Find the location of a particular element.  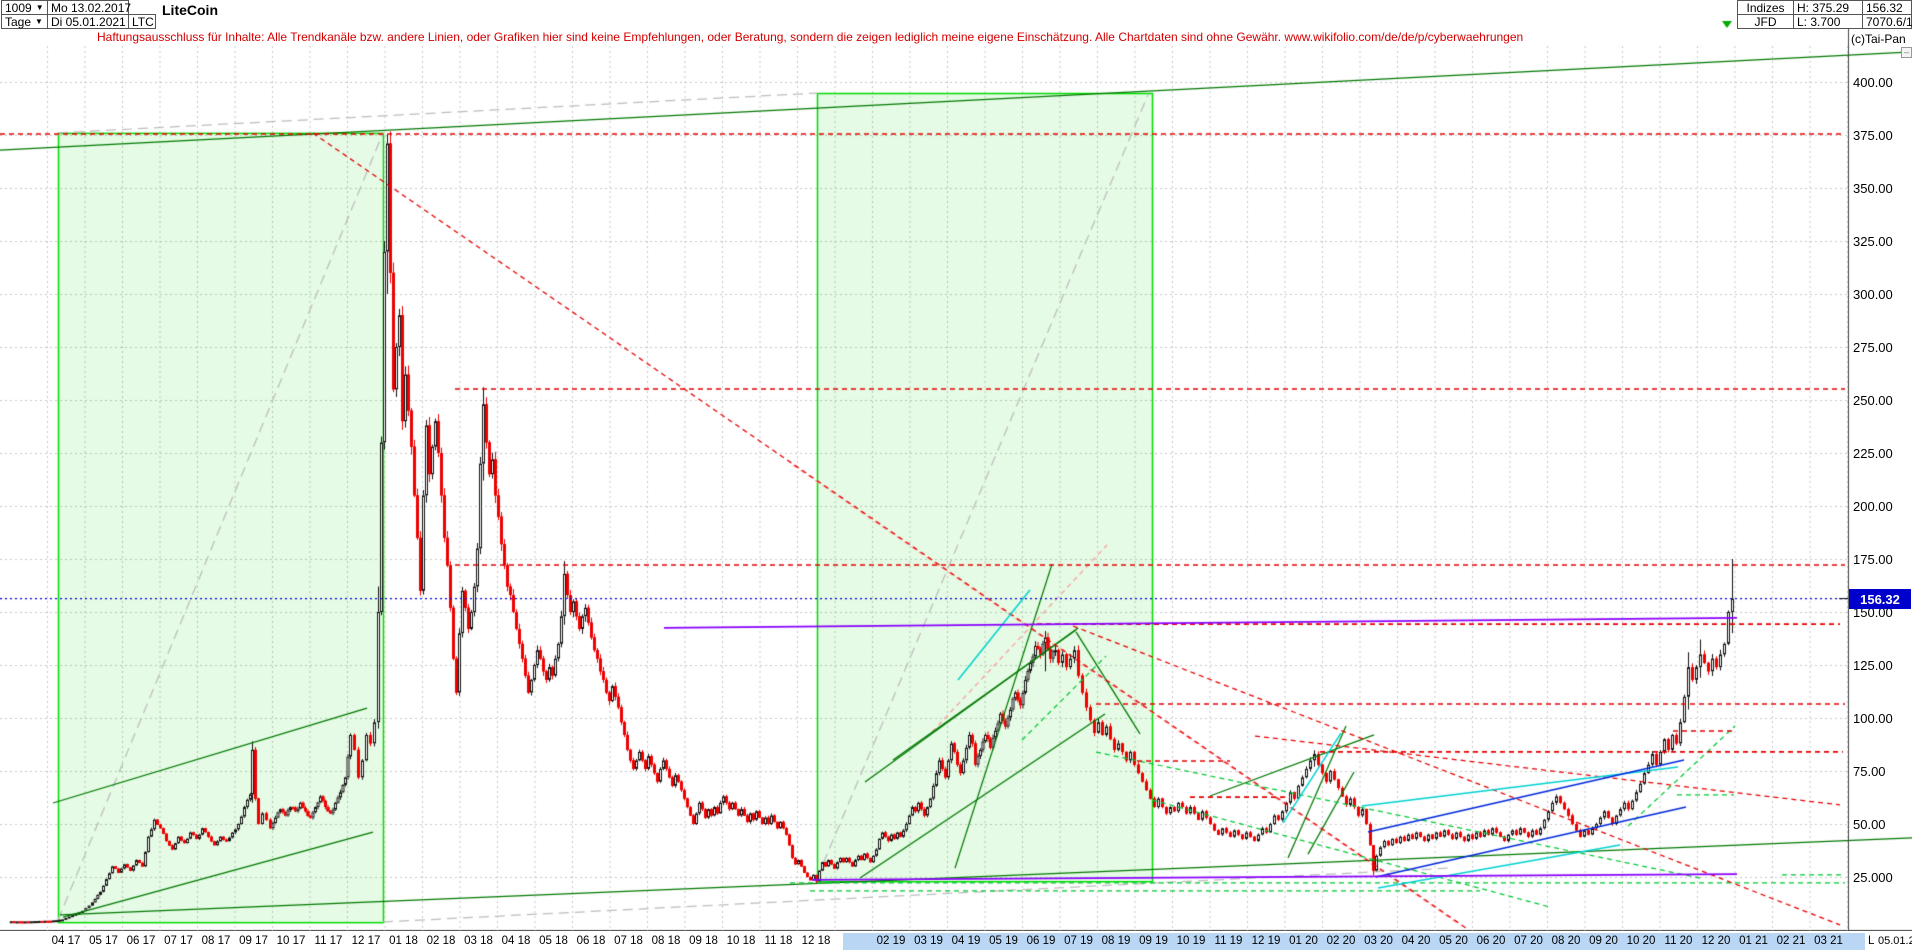

x-axis-label: 09 19 is located at coordinates (1153, 941).